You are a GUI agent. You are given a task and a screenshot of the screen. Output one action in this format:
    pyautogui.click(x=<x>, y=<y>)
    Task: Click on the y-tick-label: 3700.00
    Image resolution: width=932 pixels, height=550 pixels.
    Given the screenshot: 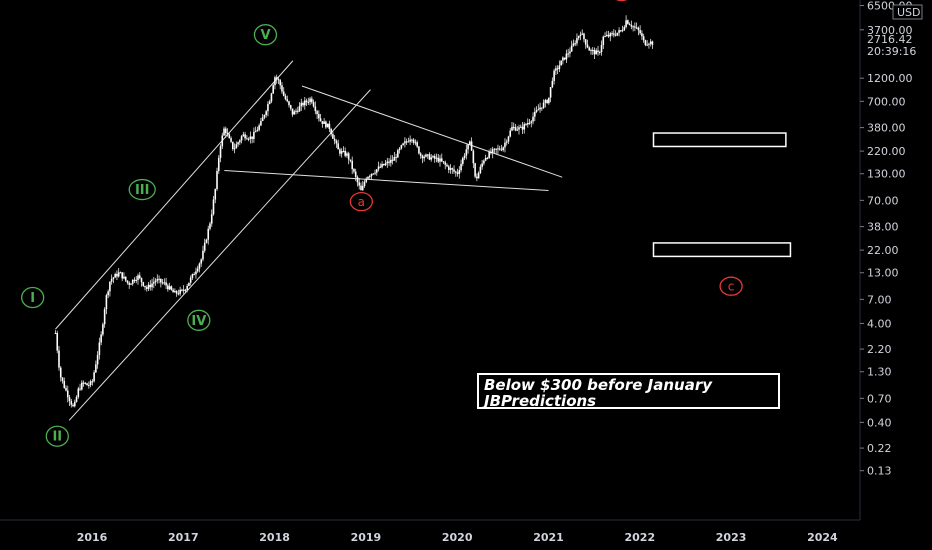 What is the action you would take?
    pyautogui.click(x=890, y=30)
    